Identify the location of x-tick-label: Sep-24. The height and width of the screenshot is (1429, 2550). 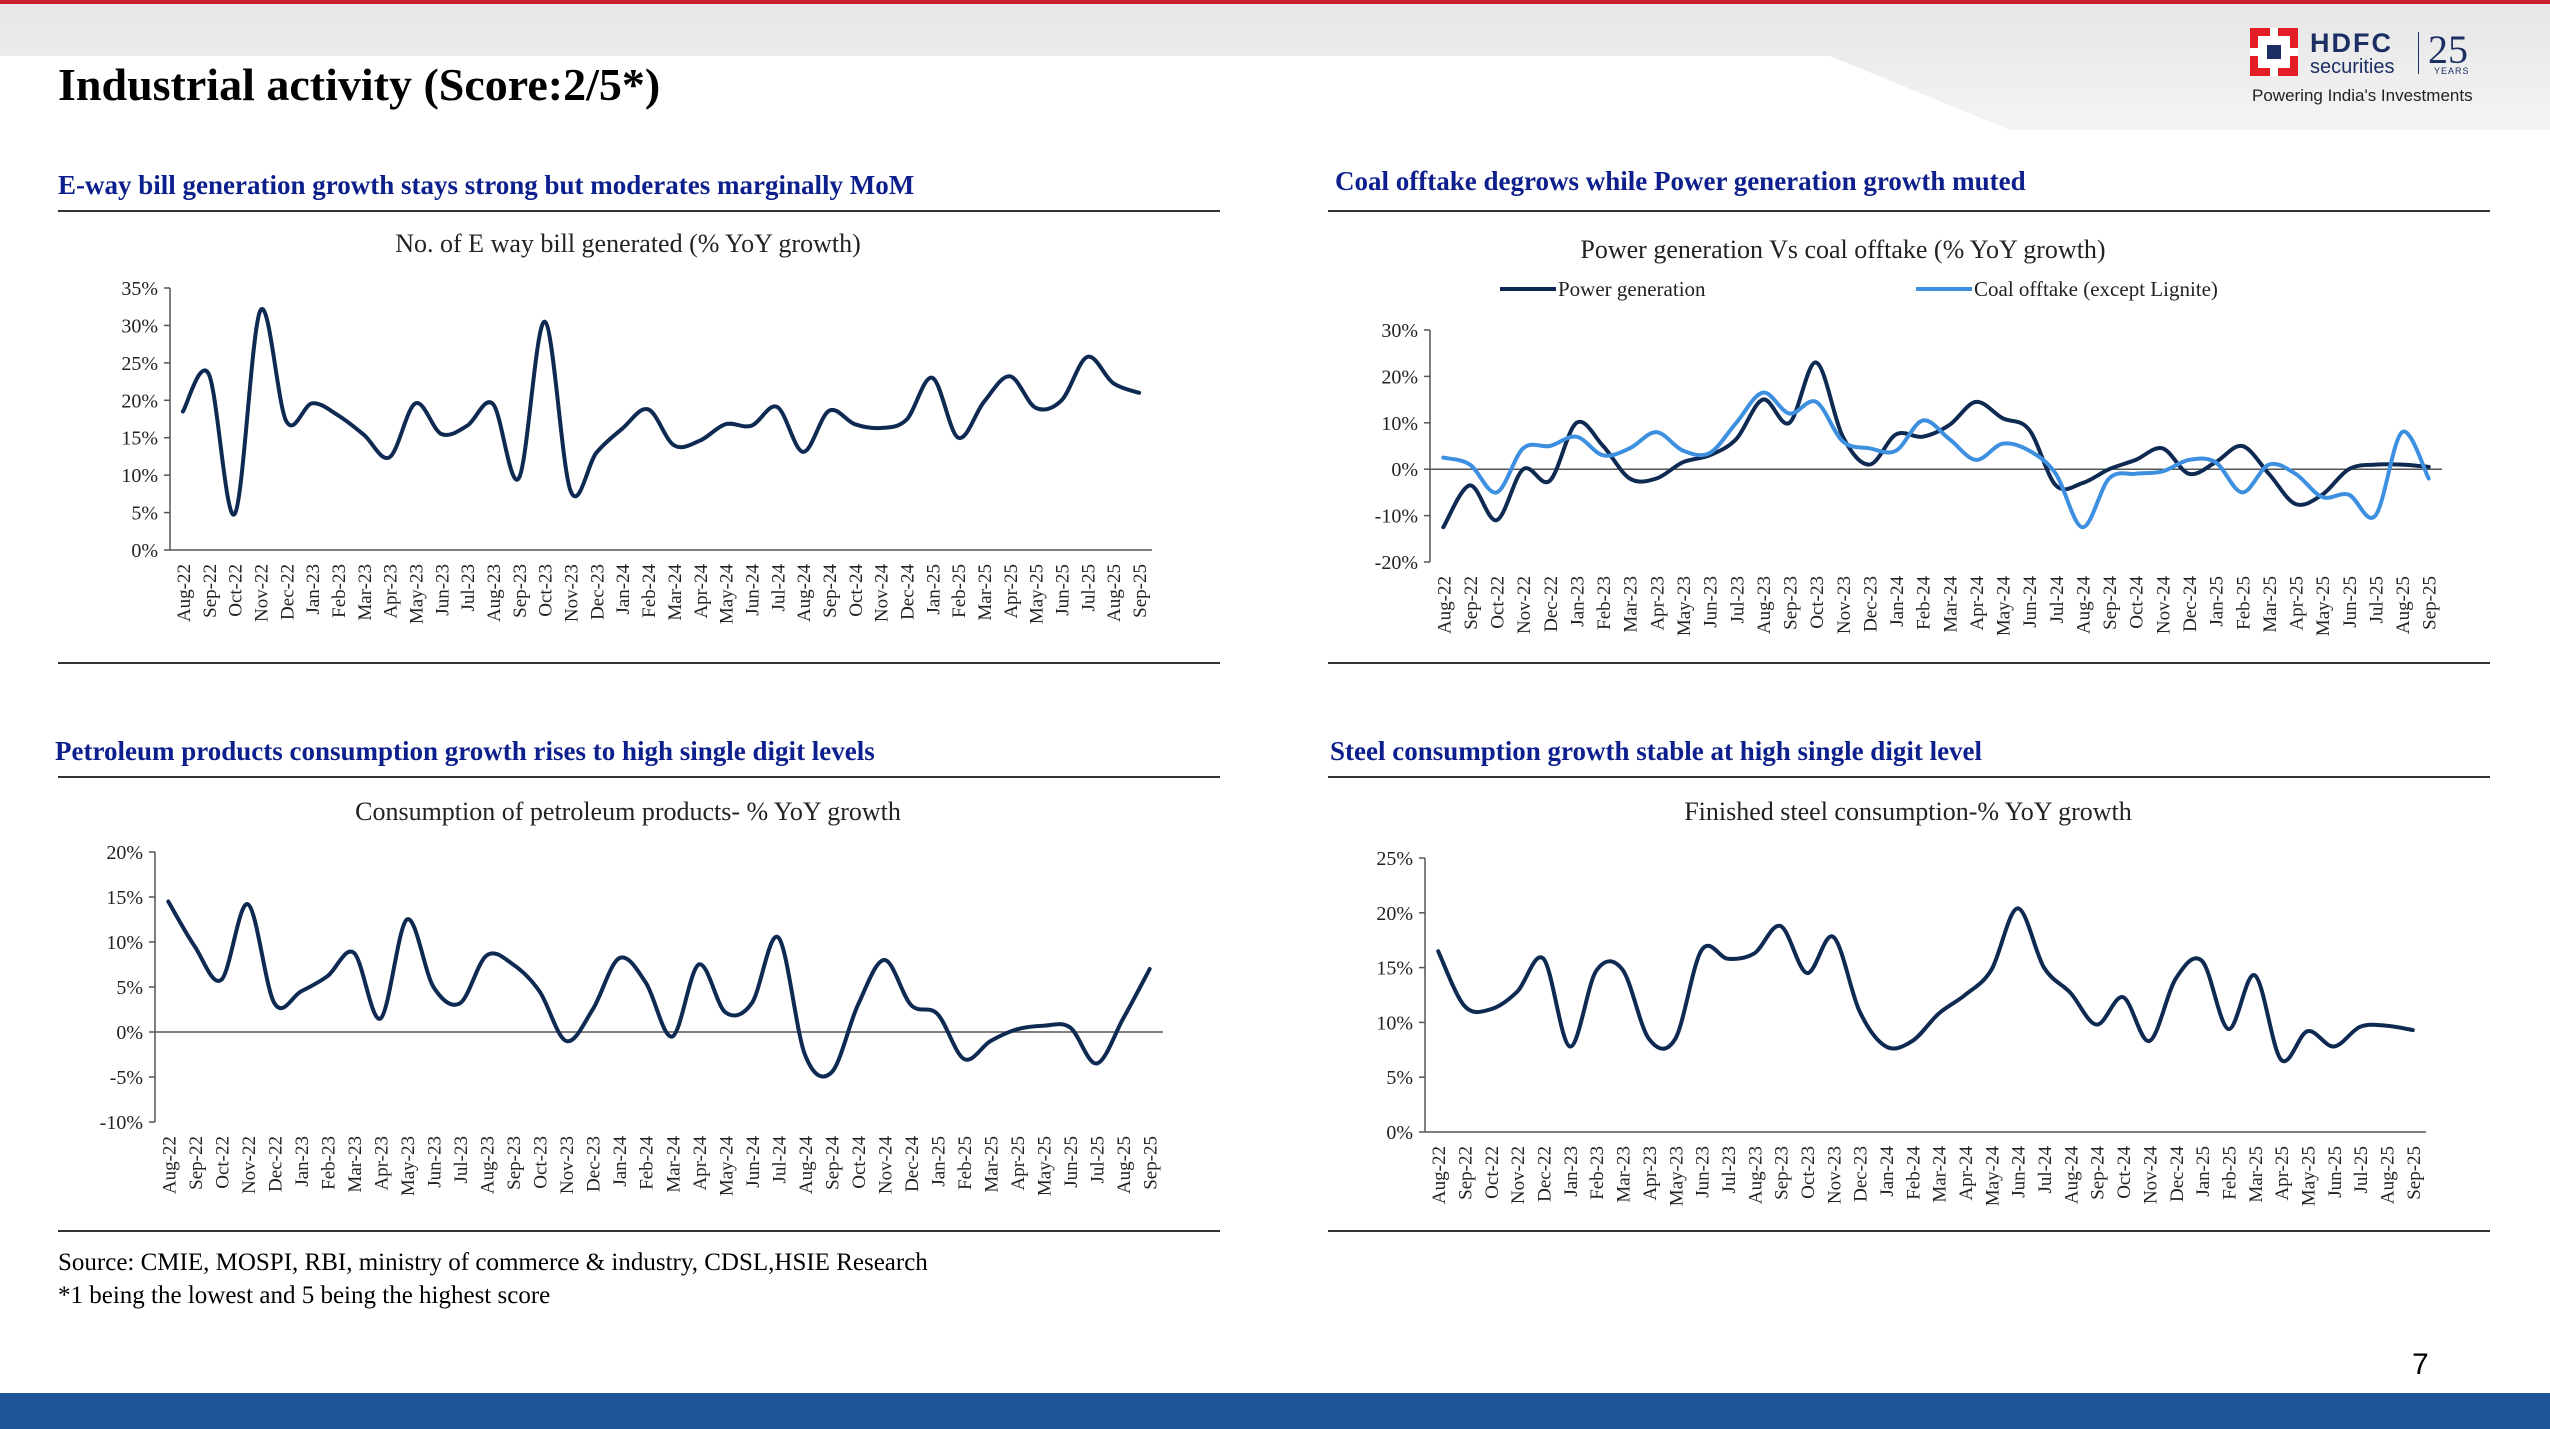
(2110, 602).